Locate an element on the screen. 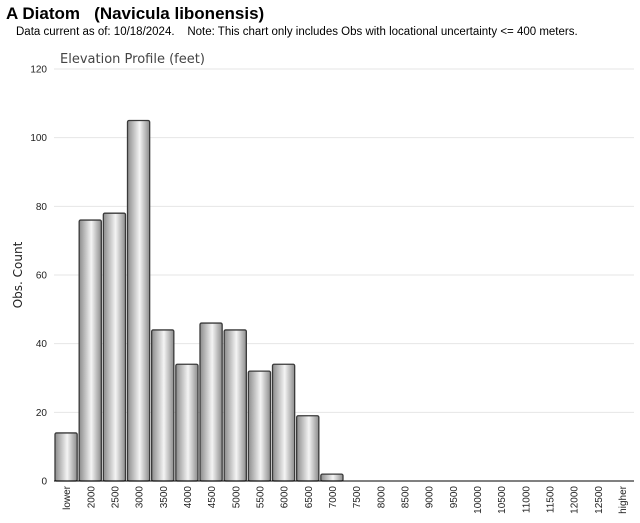  x-tick-label: 12000 is located at coordinates (575, 500).